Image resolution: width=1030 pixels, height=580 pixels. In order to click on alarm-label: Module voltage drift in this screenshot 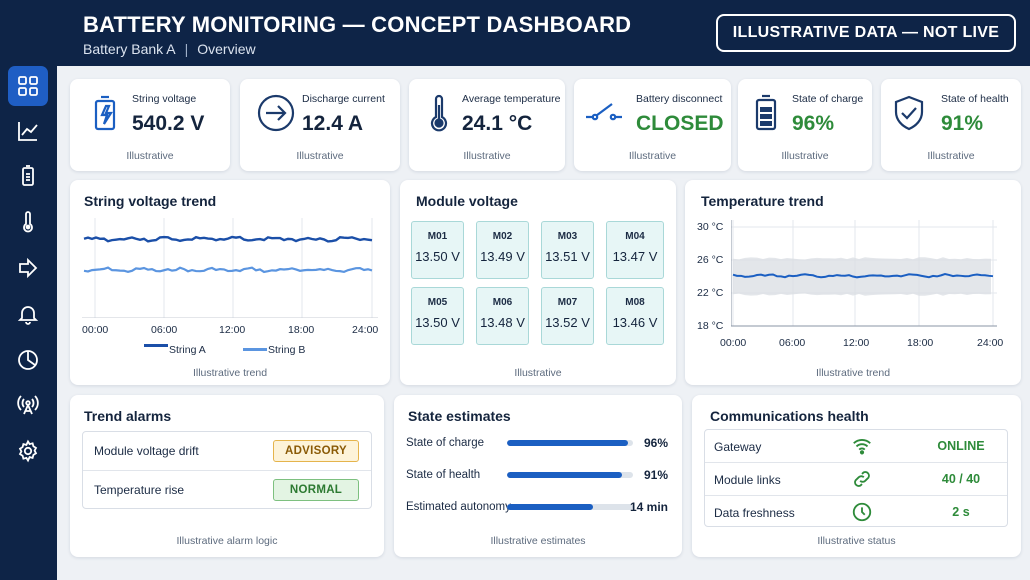, I will do `click(146, 451)`.